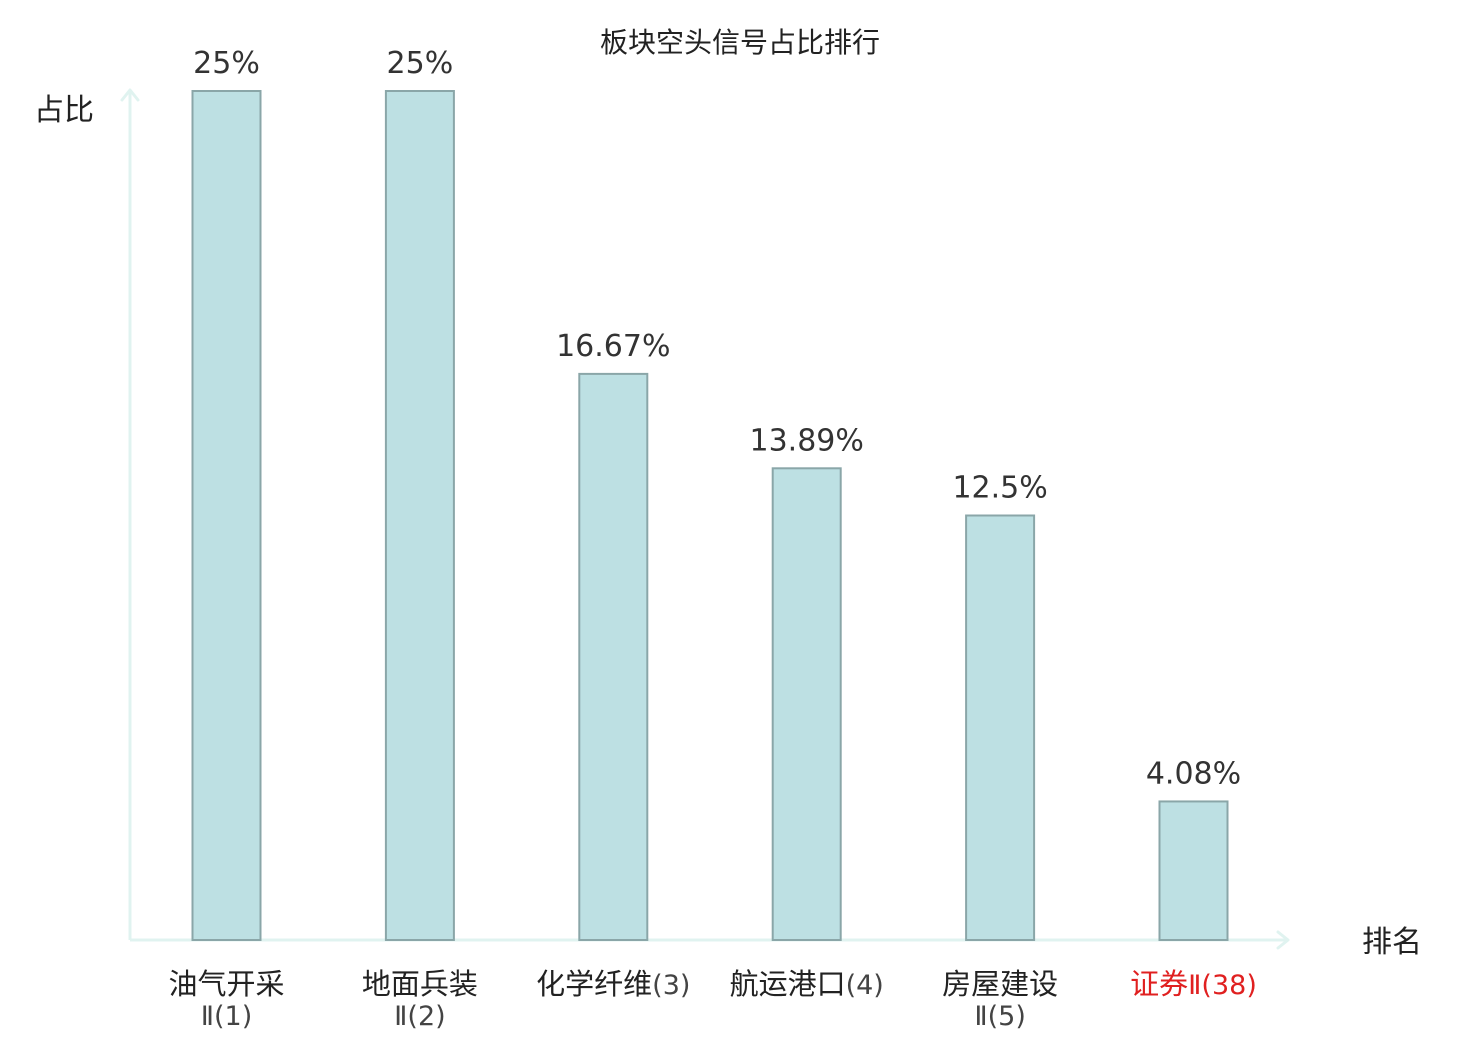  What do you see at coordinates (420, 63) in the screenshot?
I see `value-label-2: 25%` at bounding box center [420, 63].